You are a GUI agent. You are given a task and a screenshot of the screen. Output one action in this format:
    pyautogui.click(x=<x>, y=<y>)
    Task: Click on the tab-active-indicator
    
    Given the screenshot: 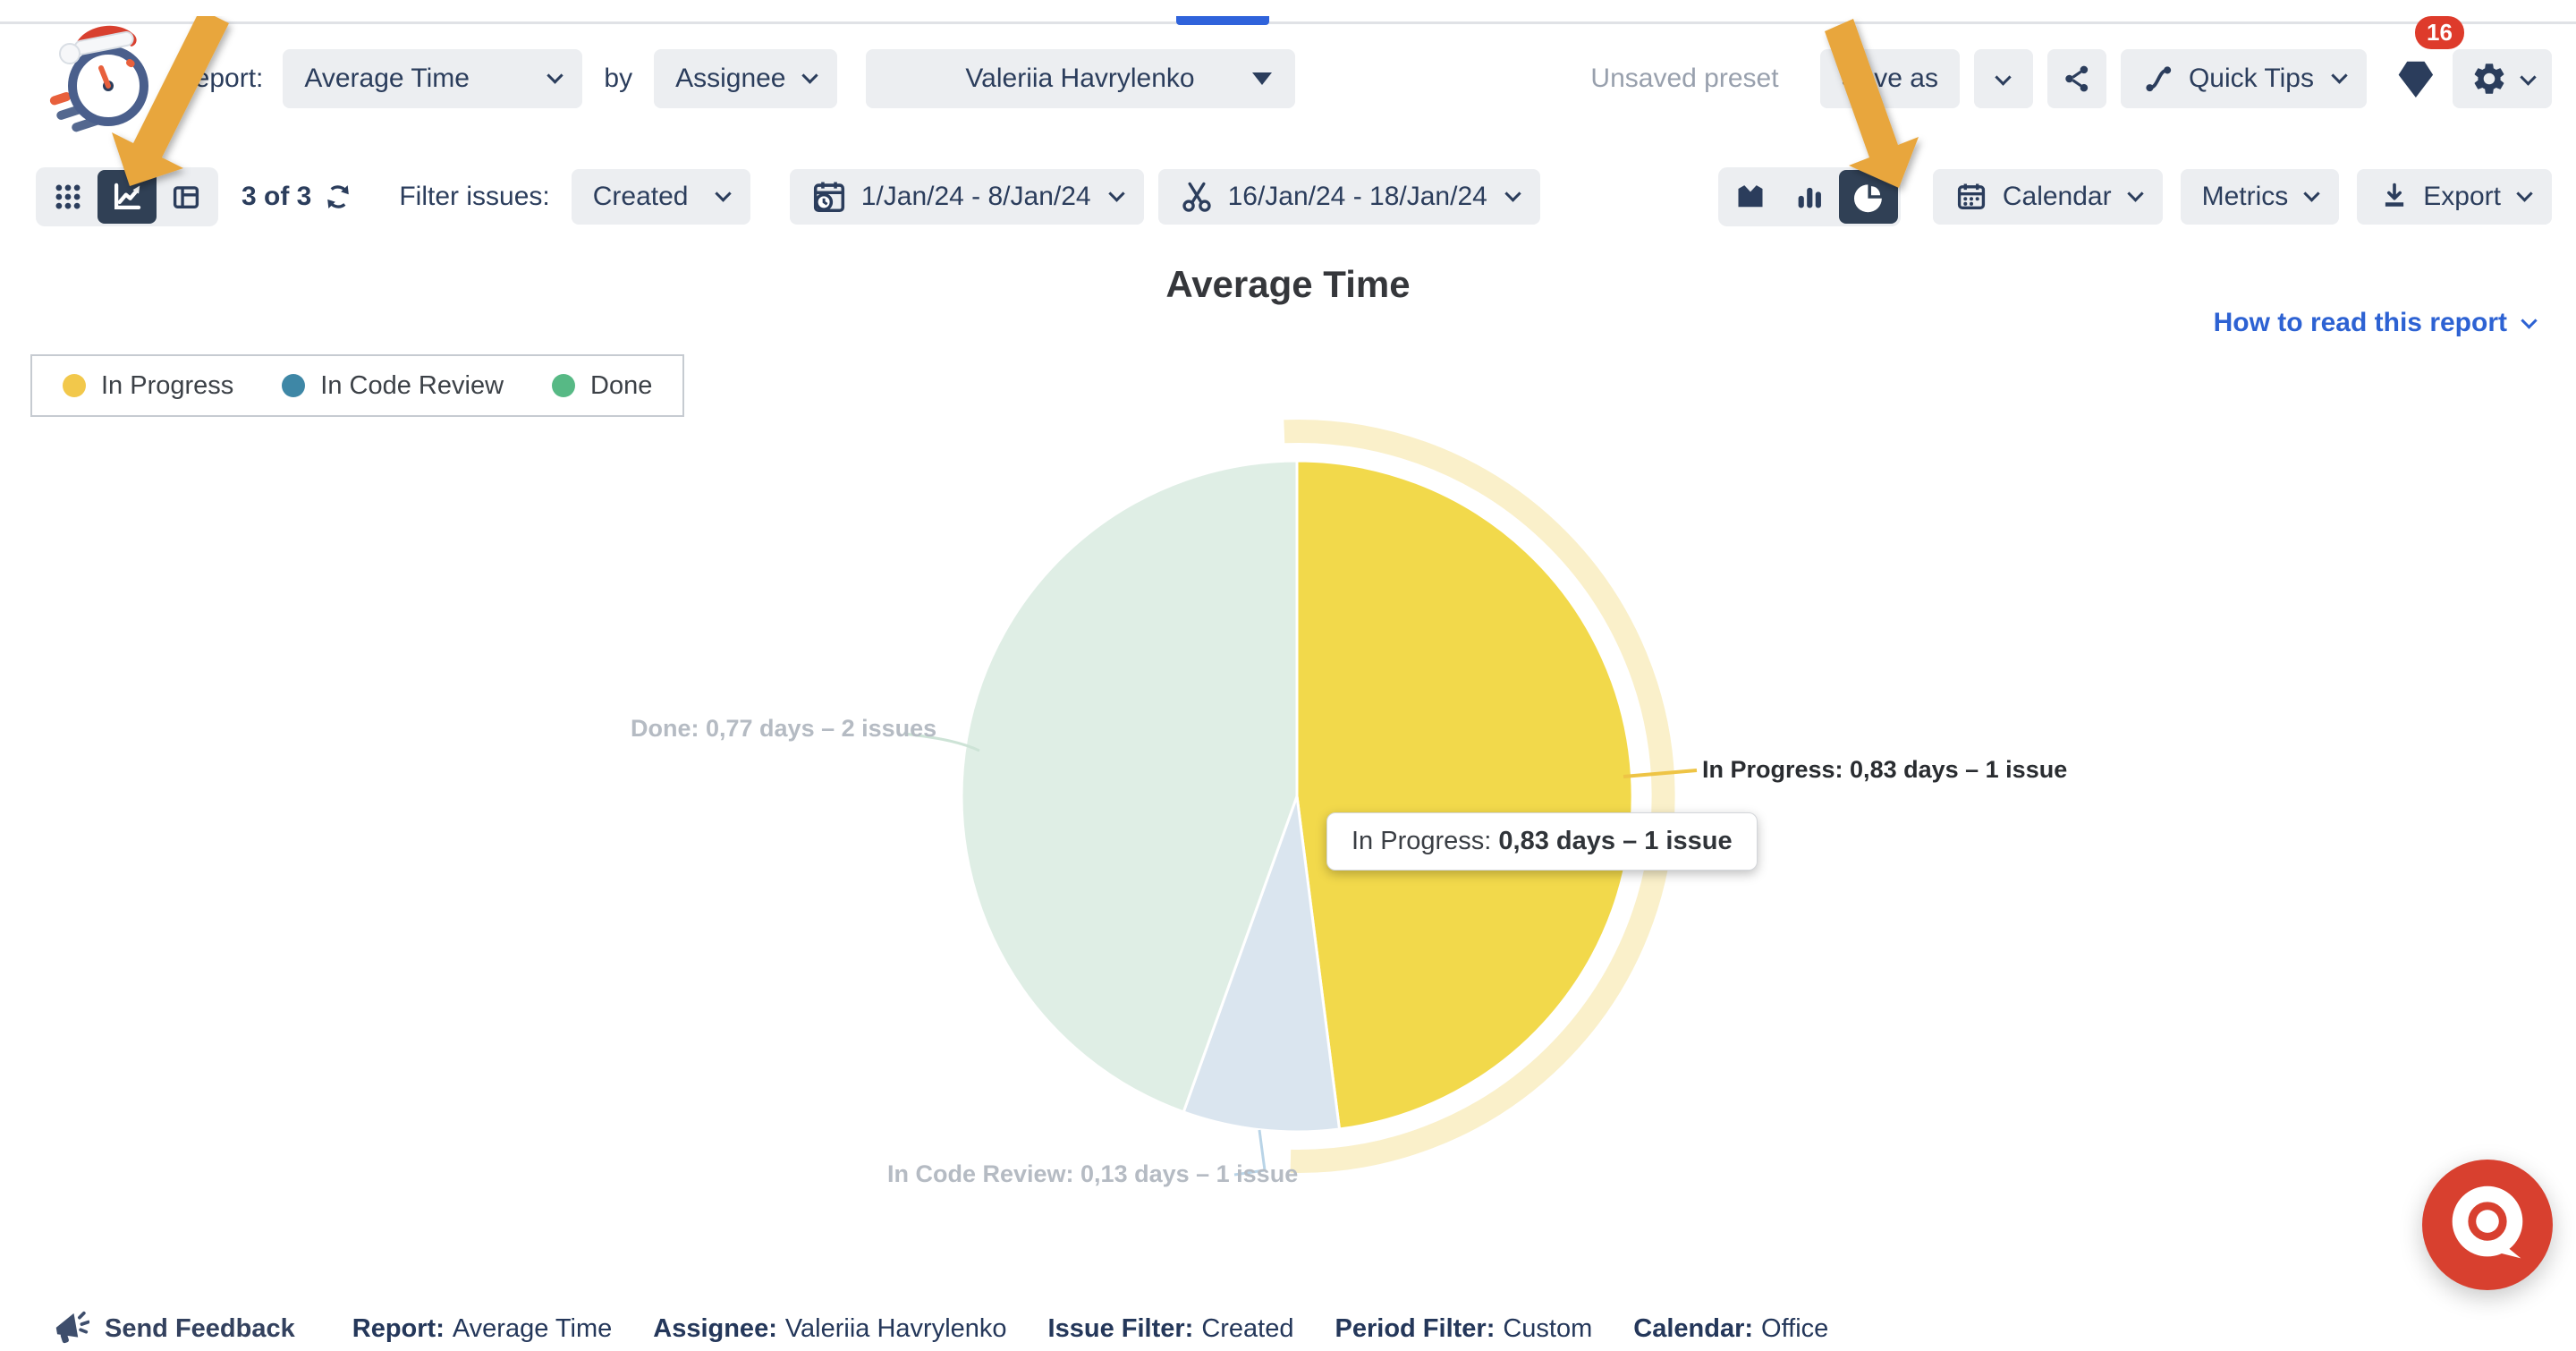 What is the action you would take?
    pyautogui.click(x=1222, y=21)
    